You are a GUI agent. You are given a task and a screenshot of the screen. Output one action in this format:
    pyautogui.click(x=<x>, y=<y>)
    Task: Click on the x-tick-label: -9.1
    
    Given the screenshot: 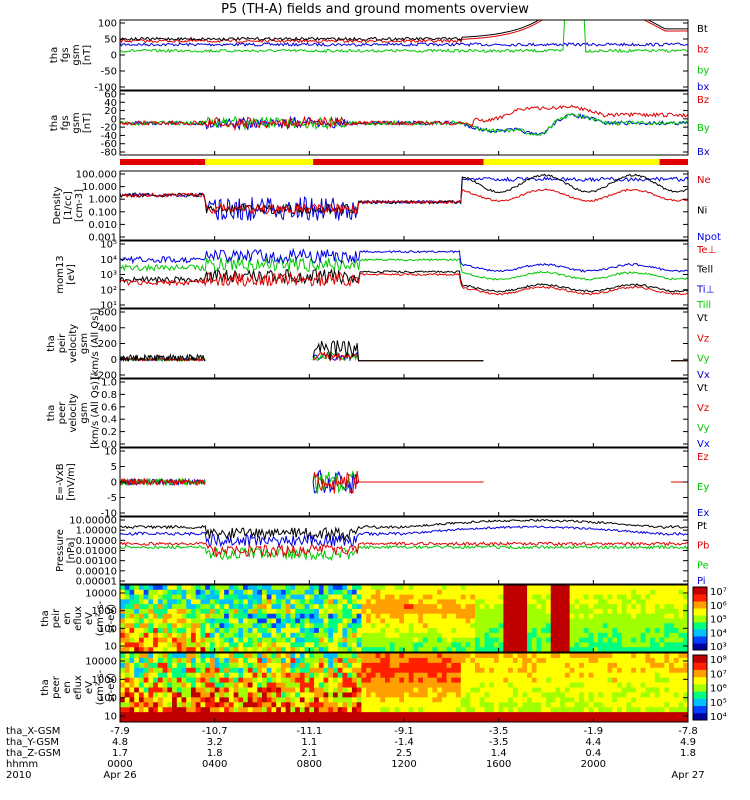 What is the action you would take?
    pyautogui.click(x=404, y=731)
    